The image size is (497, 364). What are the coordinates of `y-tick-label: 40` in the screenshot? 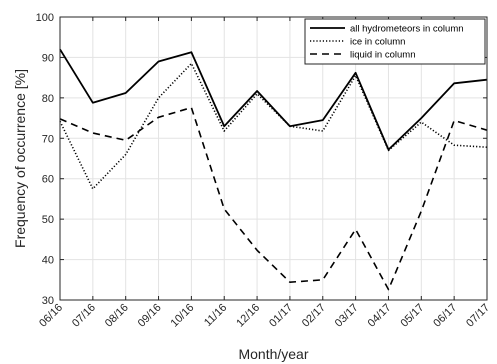 It's located at (48, 261).